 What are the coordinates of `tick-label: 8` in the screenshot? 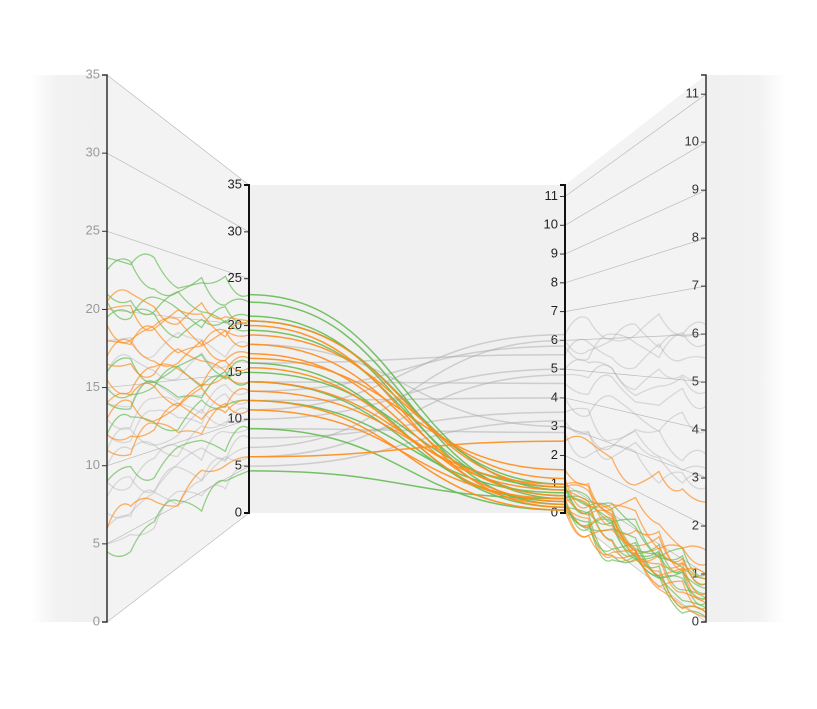 It's located at (695, 237).